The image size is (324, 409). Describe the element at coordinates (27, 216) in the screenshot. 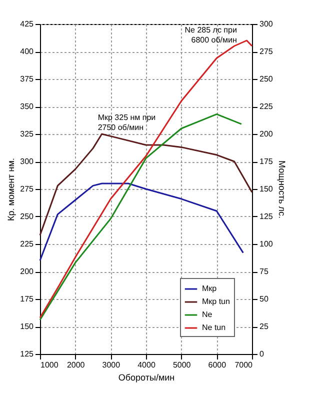

I see `y-tick-label: 250` at that location.